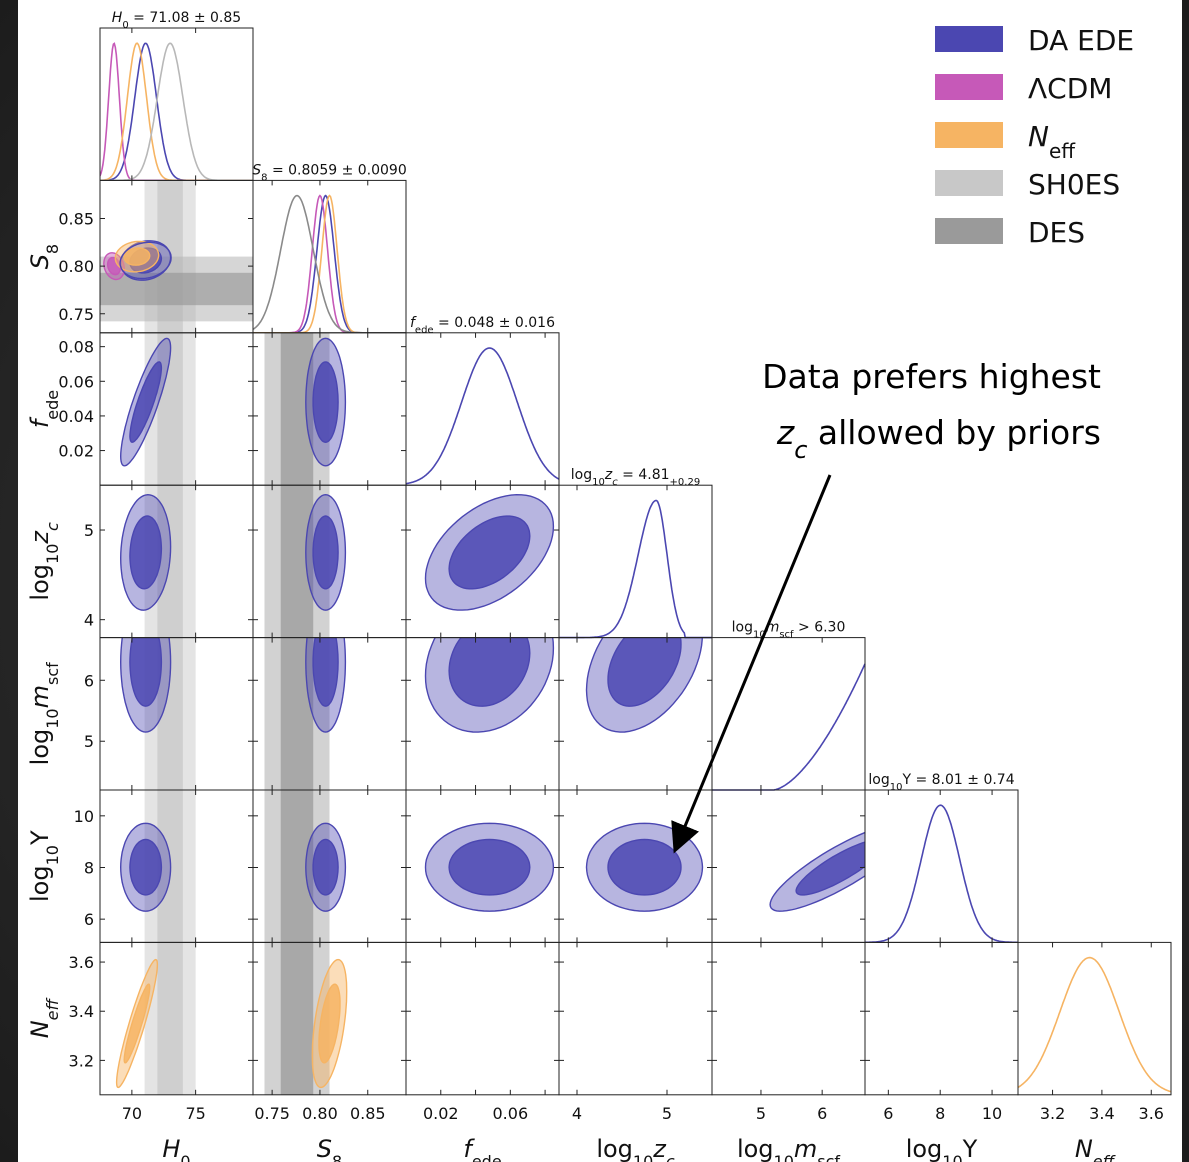  I want to click on ytick-label-logY: 6, so click(89, 919).